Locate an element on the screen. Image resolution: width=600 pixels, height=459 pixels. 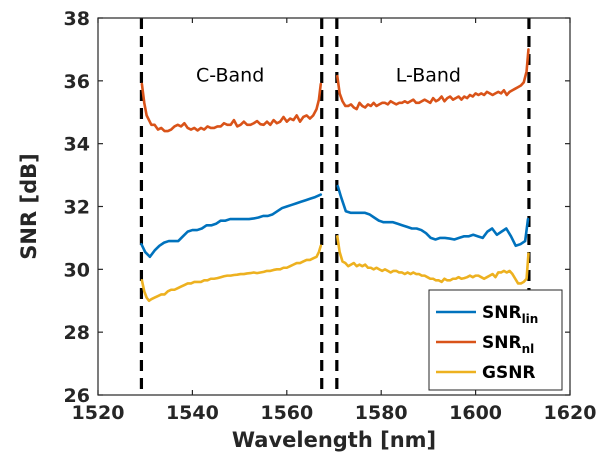
y-tick-label: 30 is located at coordinates (77, 270).